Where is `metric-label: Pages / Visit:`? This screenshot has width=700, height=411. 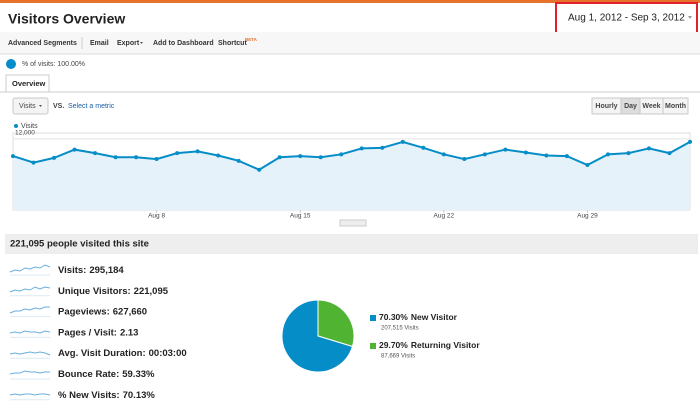
metric-label: Pages / Visit: is located at coordinates (87, 332).